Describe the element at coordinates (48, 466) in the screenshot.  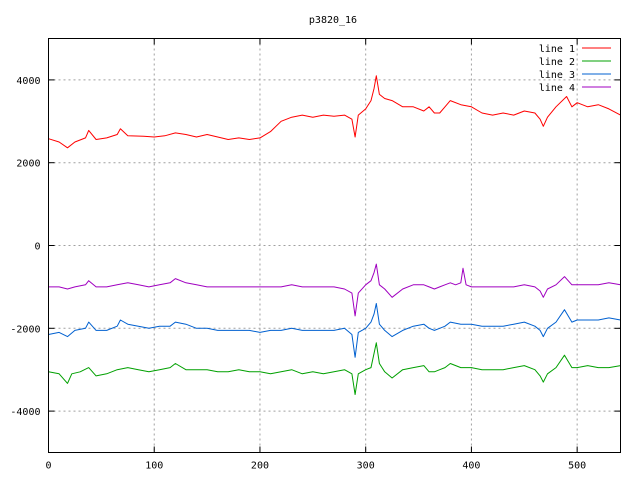
I see `x-tick-label: 0` at that location.